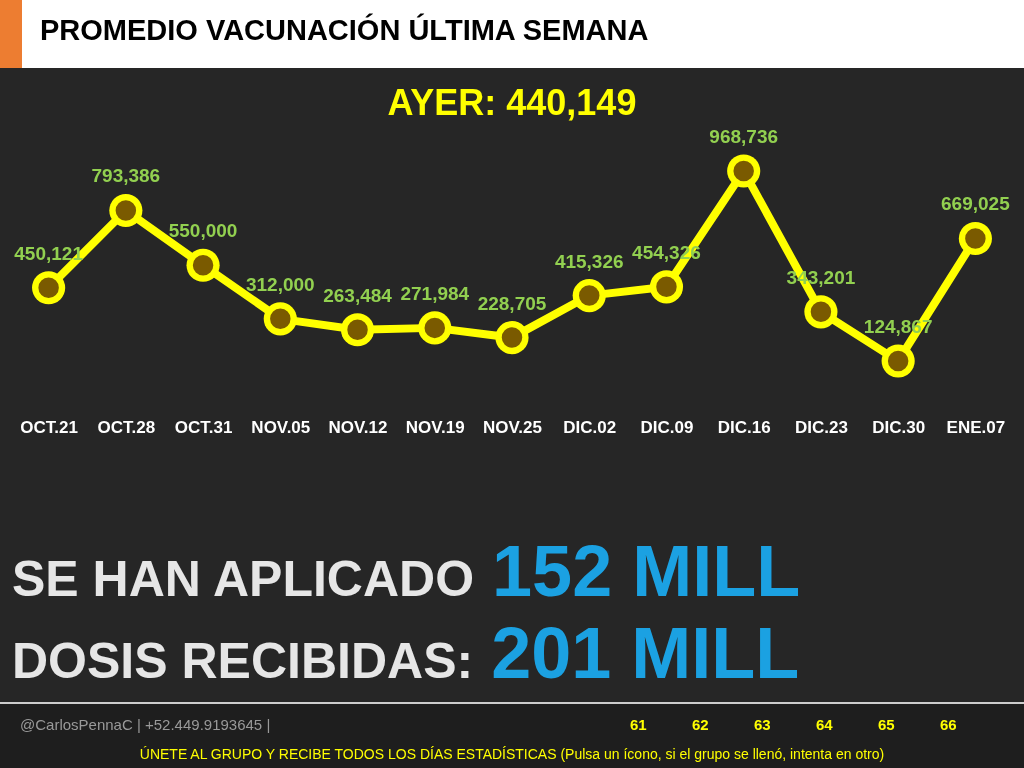  What do you see at coordinates (886, 724) in the screenshot?
I see `text: 65` at bounding box center [886, 724].